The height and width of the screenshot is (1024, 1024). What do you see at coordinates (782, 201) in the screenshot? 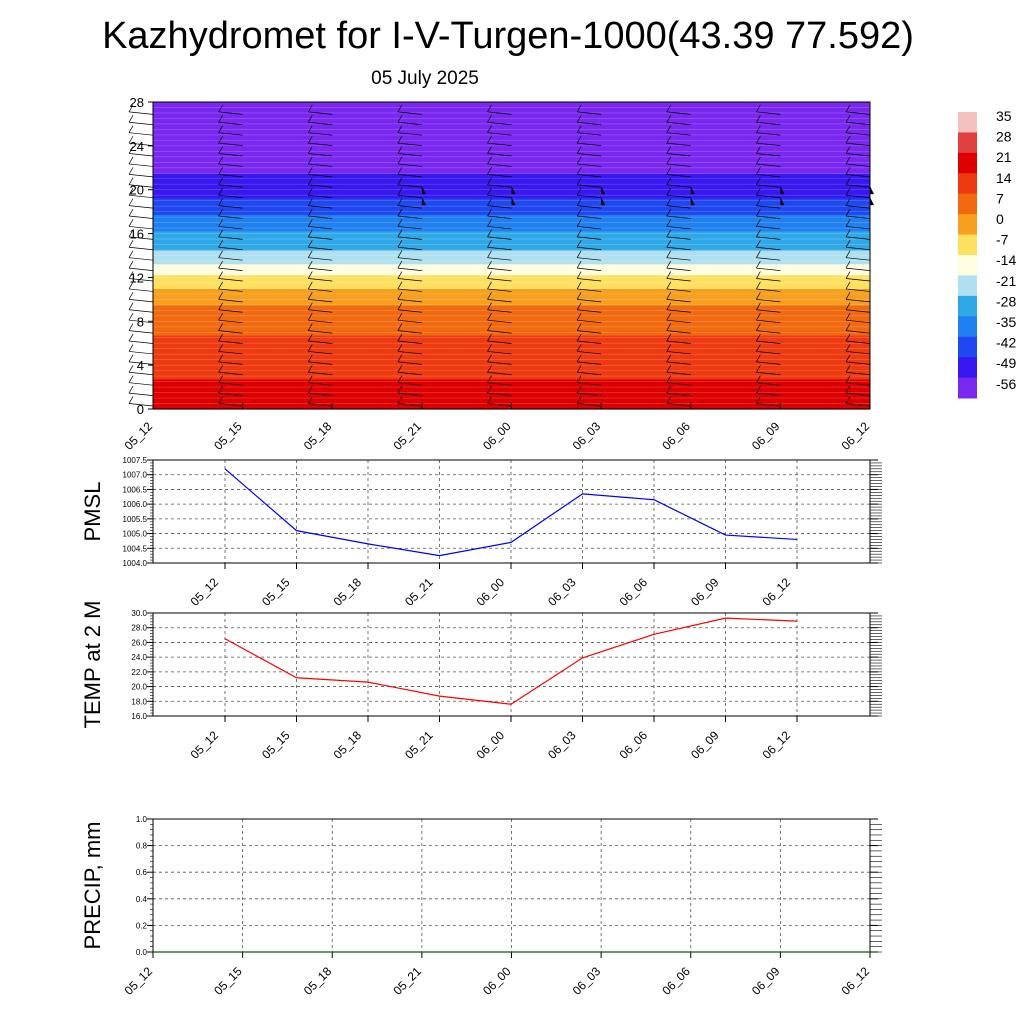
I see `wind-pennant` at bounding box center [782, 201].